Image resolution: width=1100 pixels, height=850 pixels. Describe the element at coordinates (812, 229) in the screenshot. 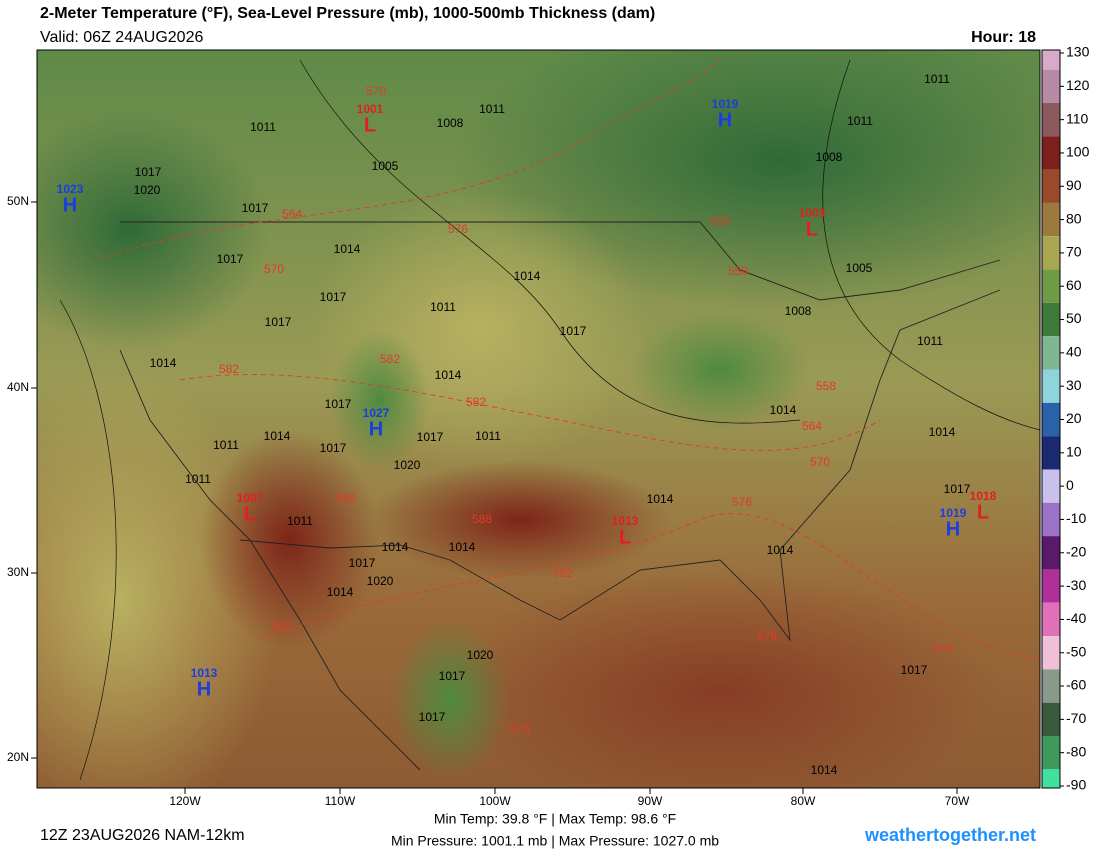

I see `pressure-center-letter: L` at that location.